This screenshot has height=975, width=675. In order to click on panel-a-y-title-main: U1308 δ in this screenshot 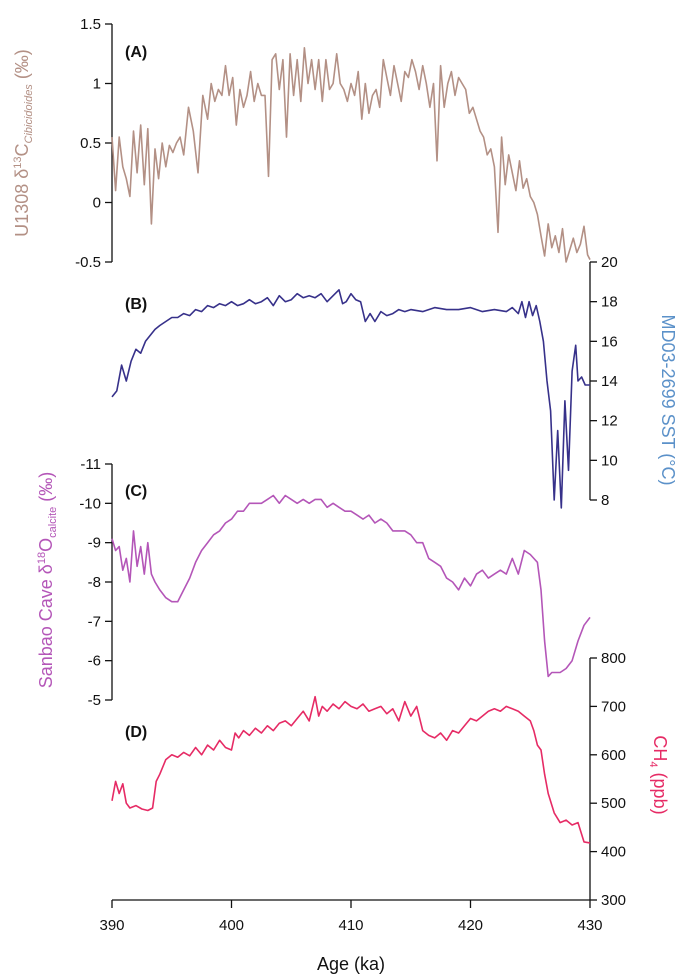, I will do `click(22, 203)`.